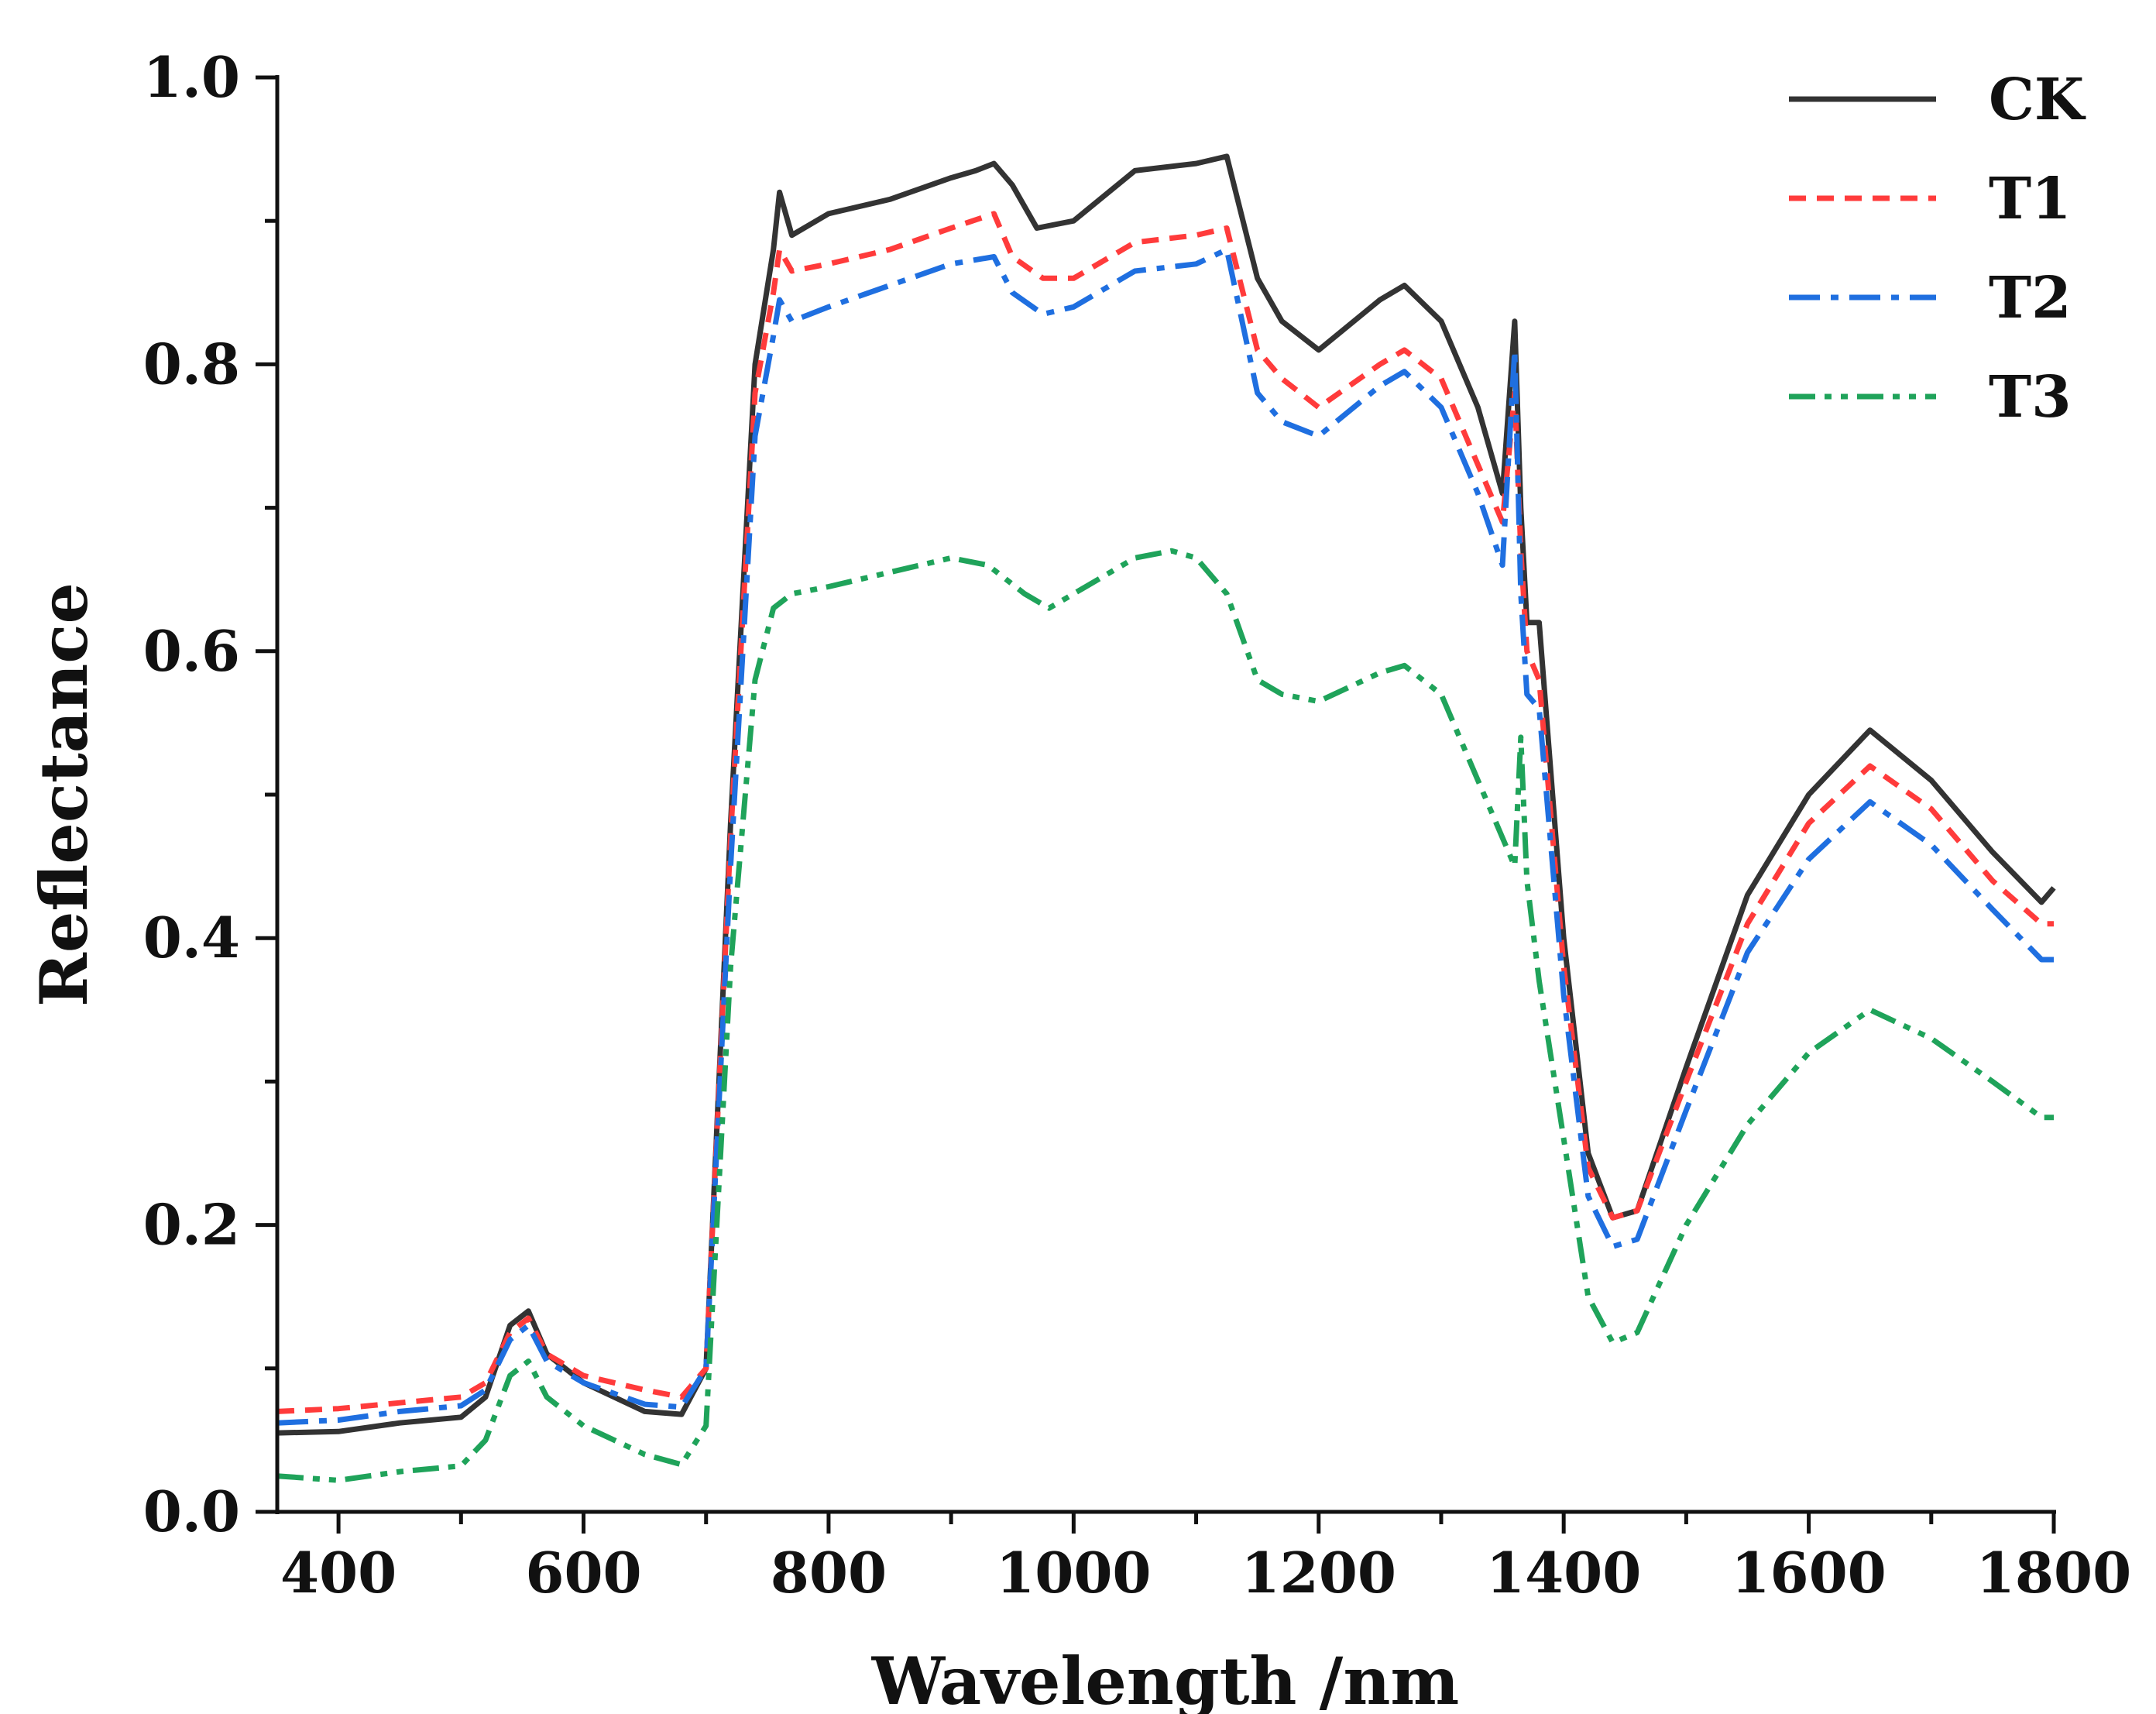 The width and height of the screenshot is (2156, 1714). Describe the element at coordinates (1809, 1573) in the screenshot. I see `x-tick-label: 1600` at that location.